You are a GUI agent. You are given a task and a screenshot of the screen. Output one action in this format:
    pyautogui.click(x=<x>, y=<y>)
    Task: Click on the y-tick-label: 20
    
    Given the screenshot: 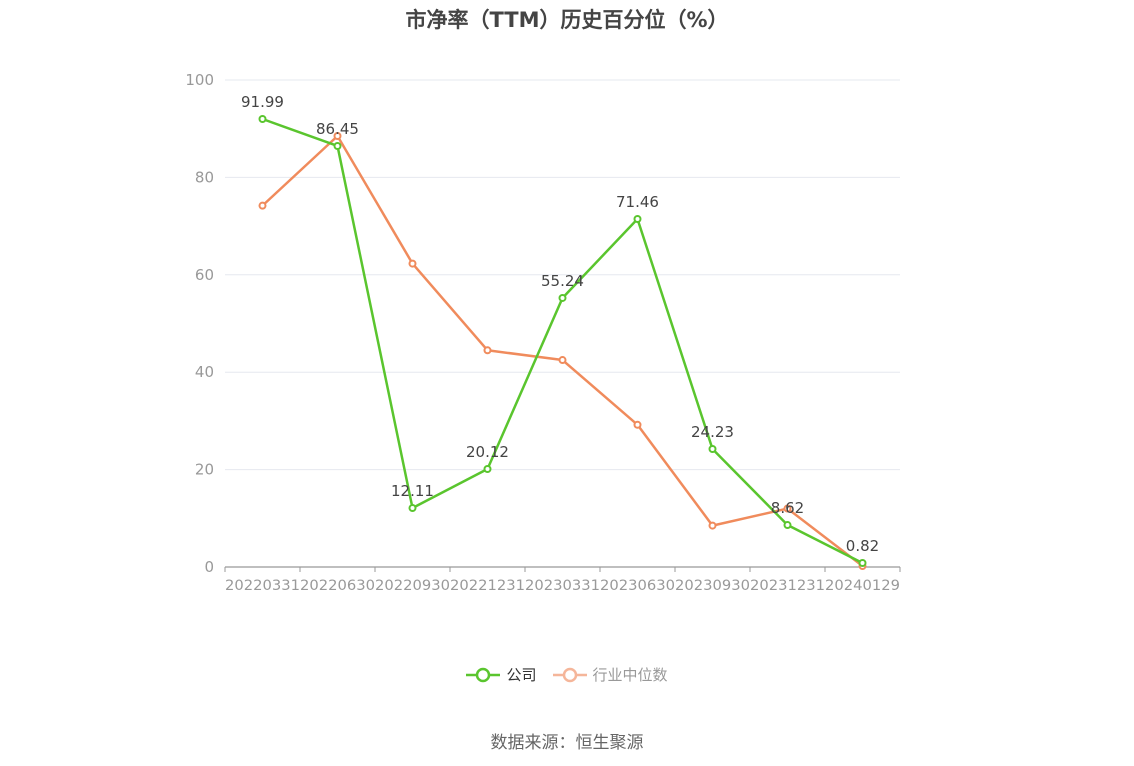 What is the action you would take?
    pyautogui.click(x=204, y=470)
    